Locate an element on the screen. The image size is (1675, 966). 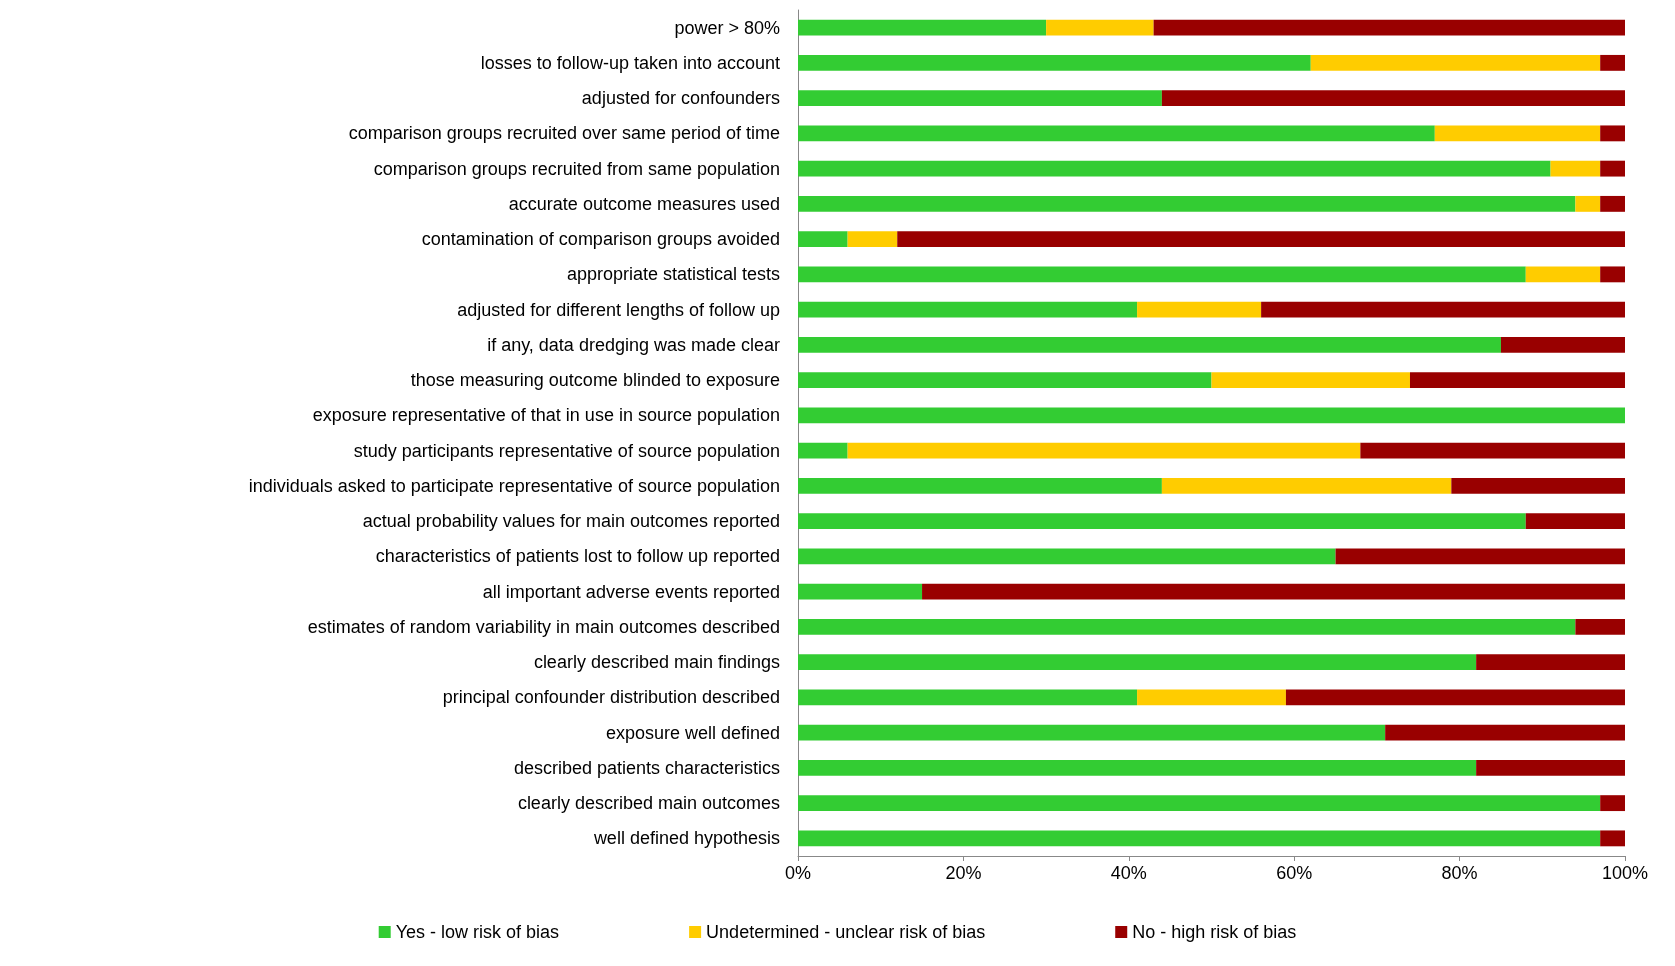
y-tick-label: contamination of comparison groups avoided is located at coordinates (600, 239).